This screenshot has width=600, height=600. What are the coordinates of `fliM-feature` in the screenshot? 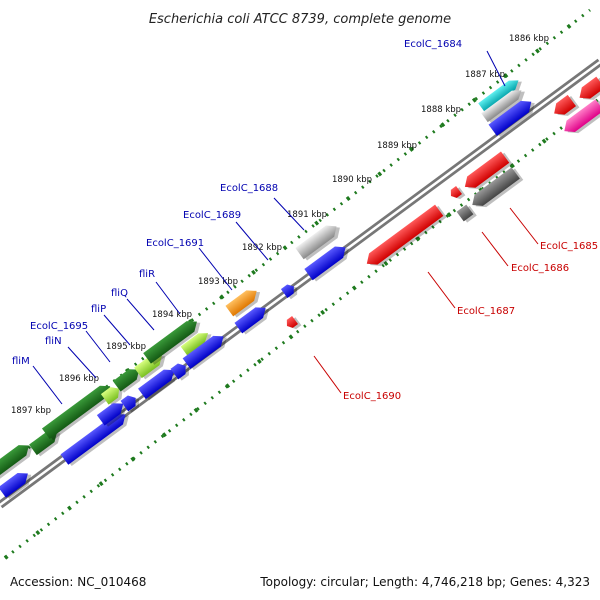 It's located at (16, 461).